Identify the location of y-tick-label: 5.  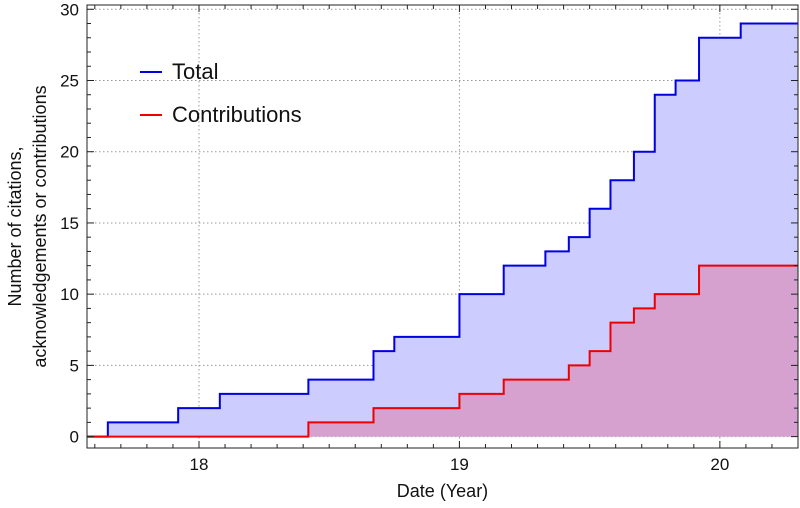
(74, 365).